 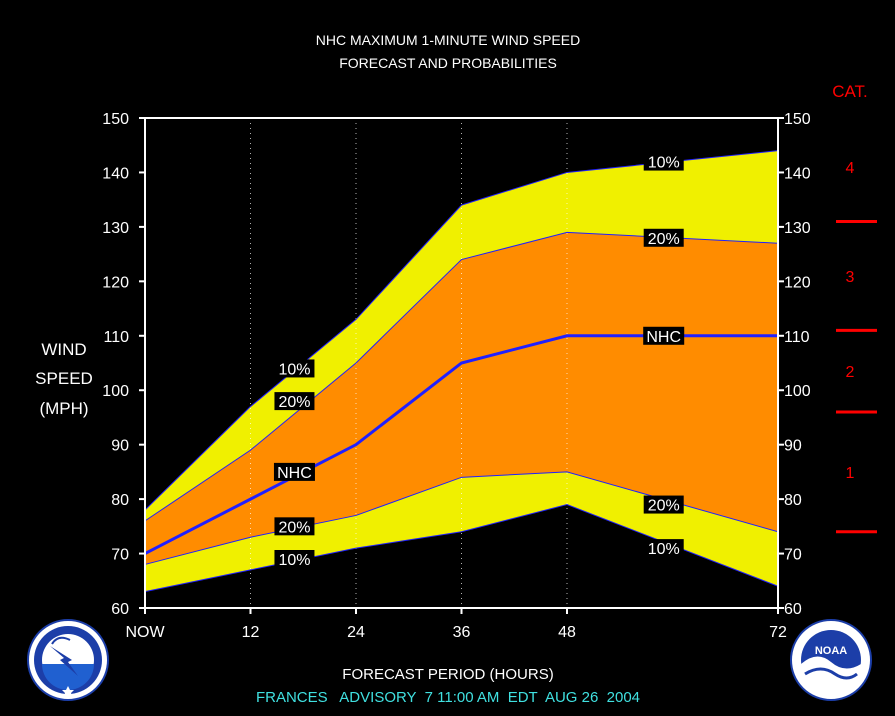 I want to click on x-tick-label: 36, so click(x=462, y=632).